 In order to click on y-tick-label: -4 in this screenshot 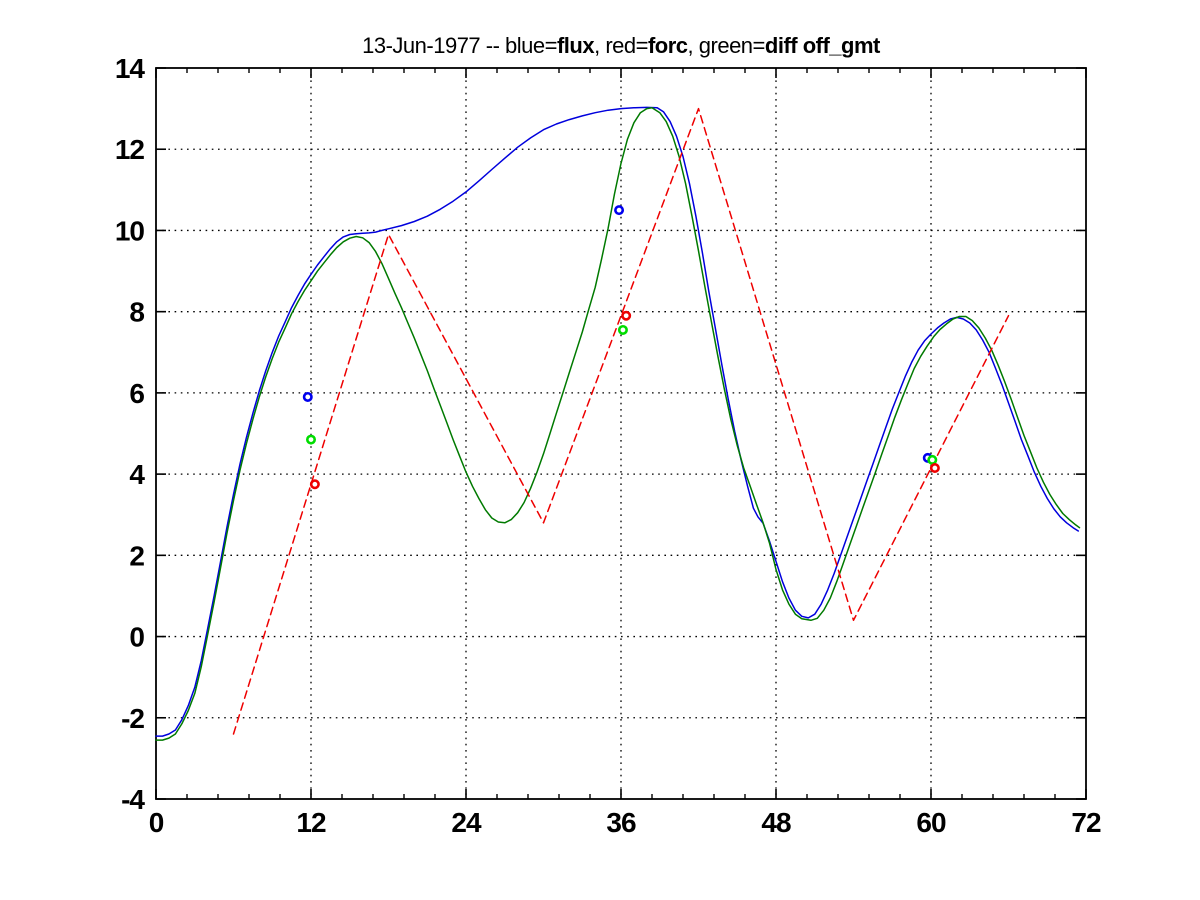, I will do `click(133, 799)`.